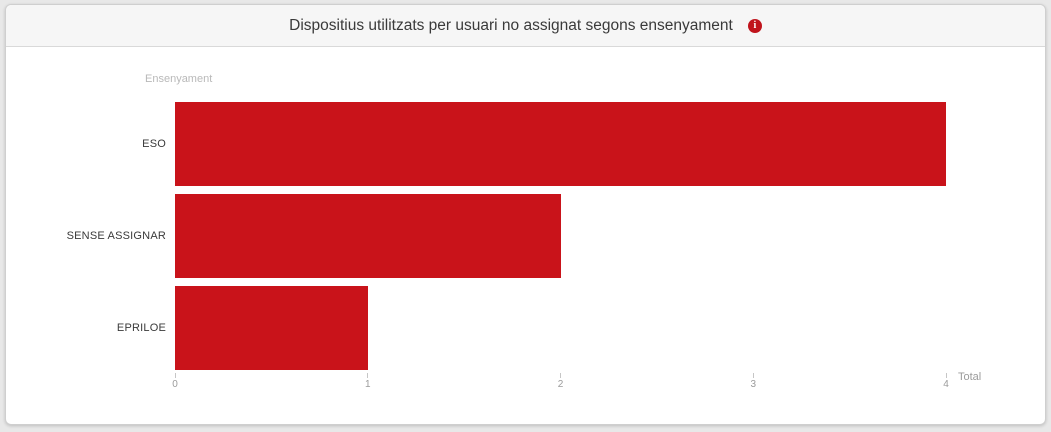  I want to click on x-axis-tick-label: 1, so click(367, 384).